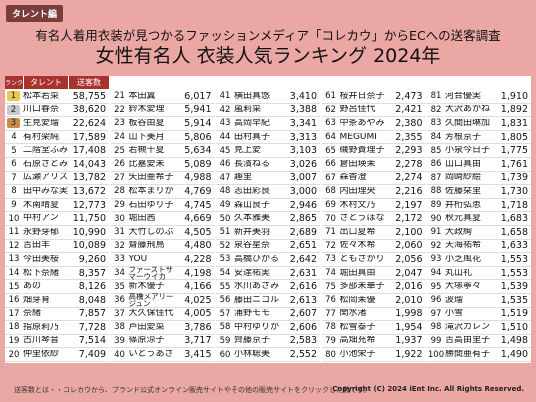 The height and width of the screenshot is (402, 536). I want to click on rank: 86, so click(436, 164).